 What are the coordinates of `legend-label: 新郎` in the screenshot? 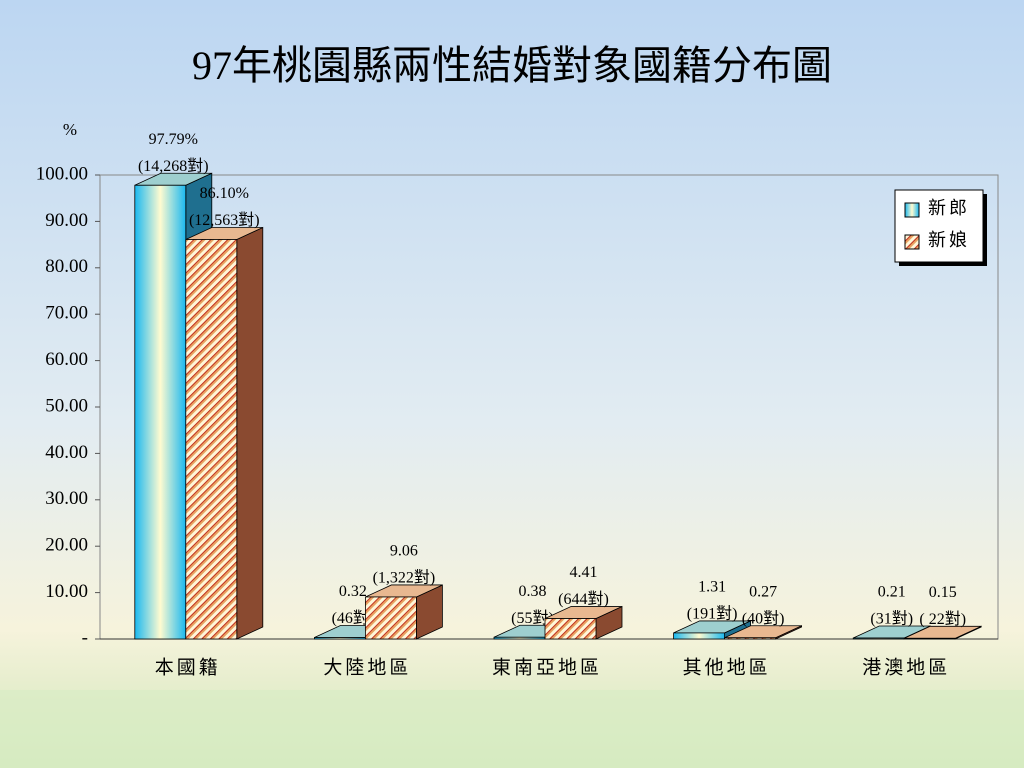 It's located at (949, 208).